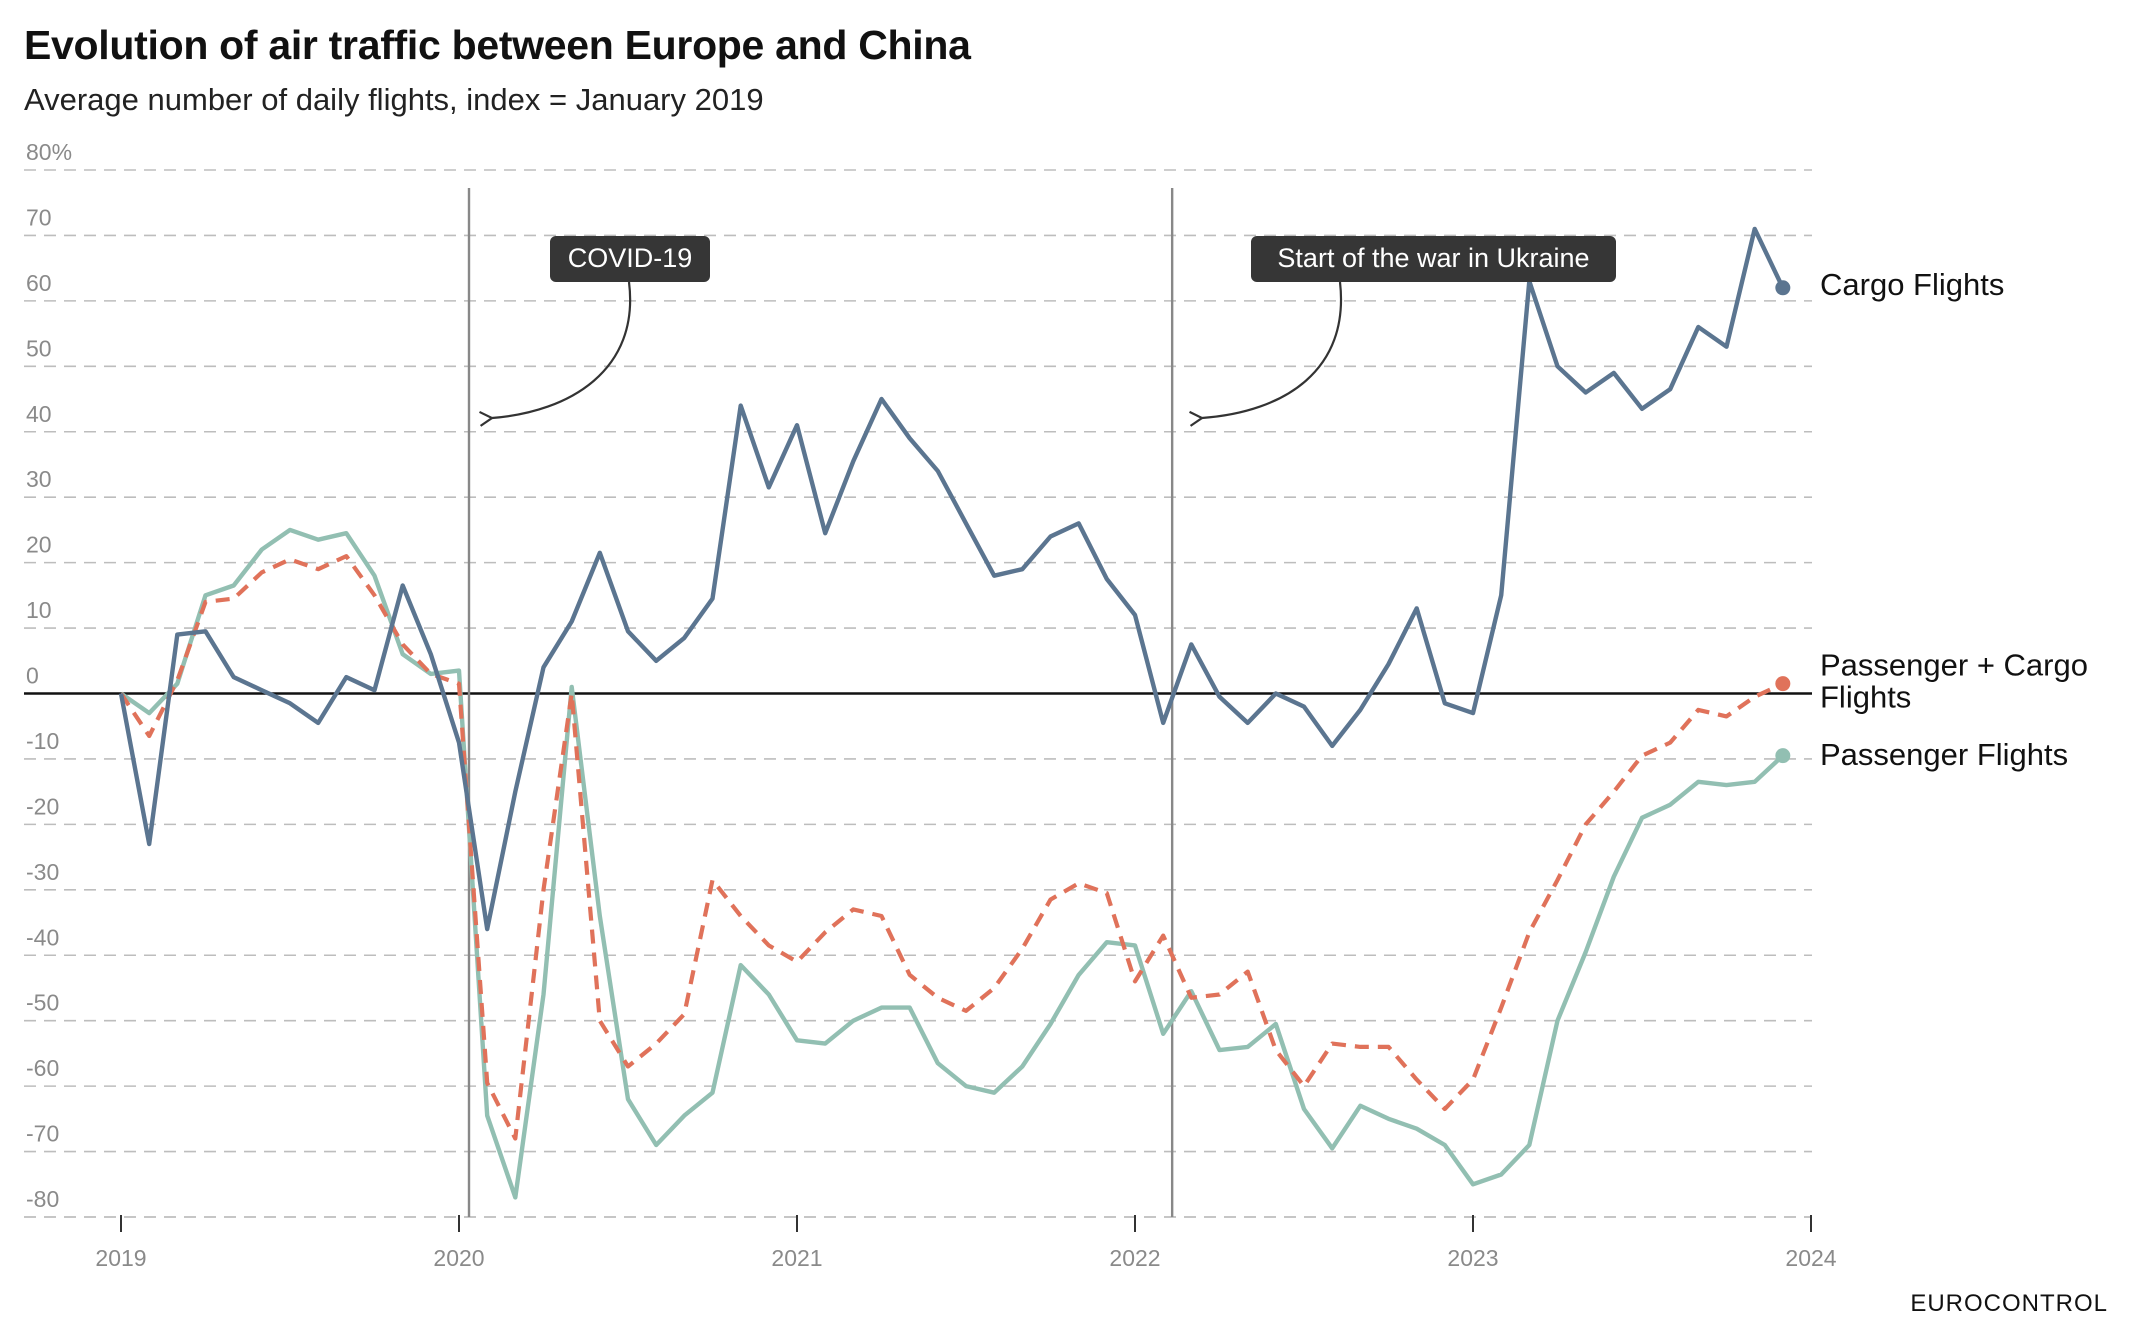 This screenshot has height=1334, width=2132. I want to click on covid-annotation-box, so click(630, 259).